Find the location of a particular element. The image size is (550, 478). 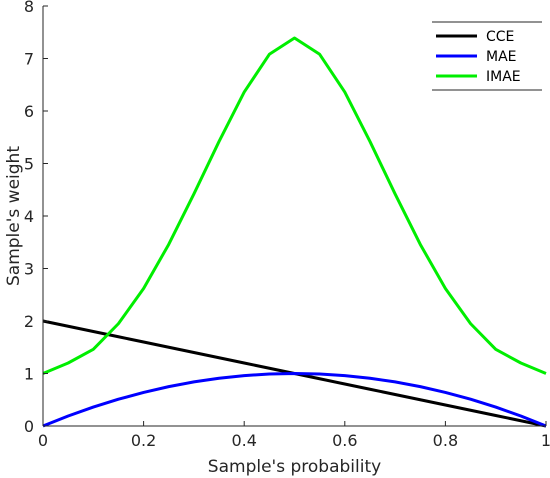

x-tick-label: 1 is located at coordinates (545, 440).